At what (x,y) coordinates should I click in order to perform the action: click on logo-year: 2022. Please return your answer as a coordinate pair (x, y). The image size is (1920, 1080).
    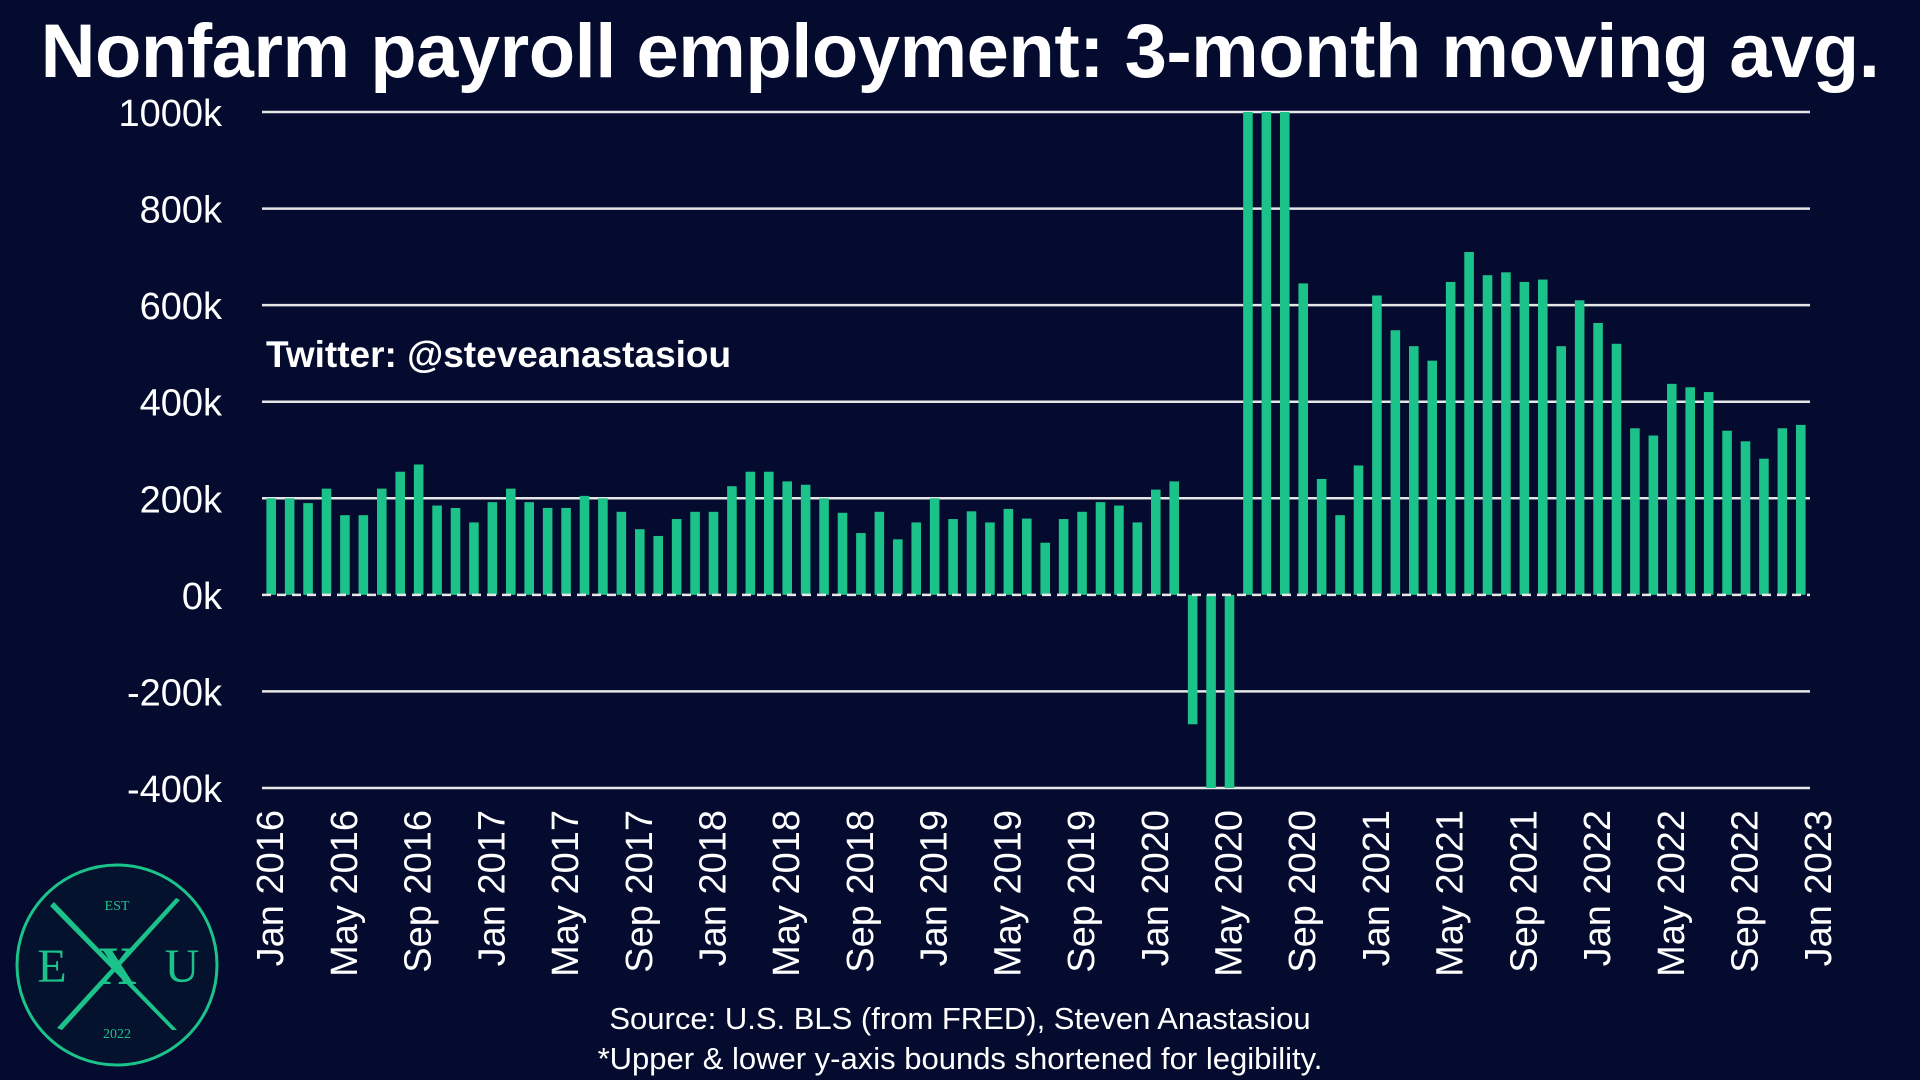
    Looking at the image, I should click on (117, 1034).